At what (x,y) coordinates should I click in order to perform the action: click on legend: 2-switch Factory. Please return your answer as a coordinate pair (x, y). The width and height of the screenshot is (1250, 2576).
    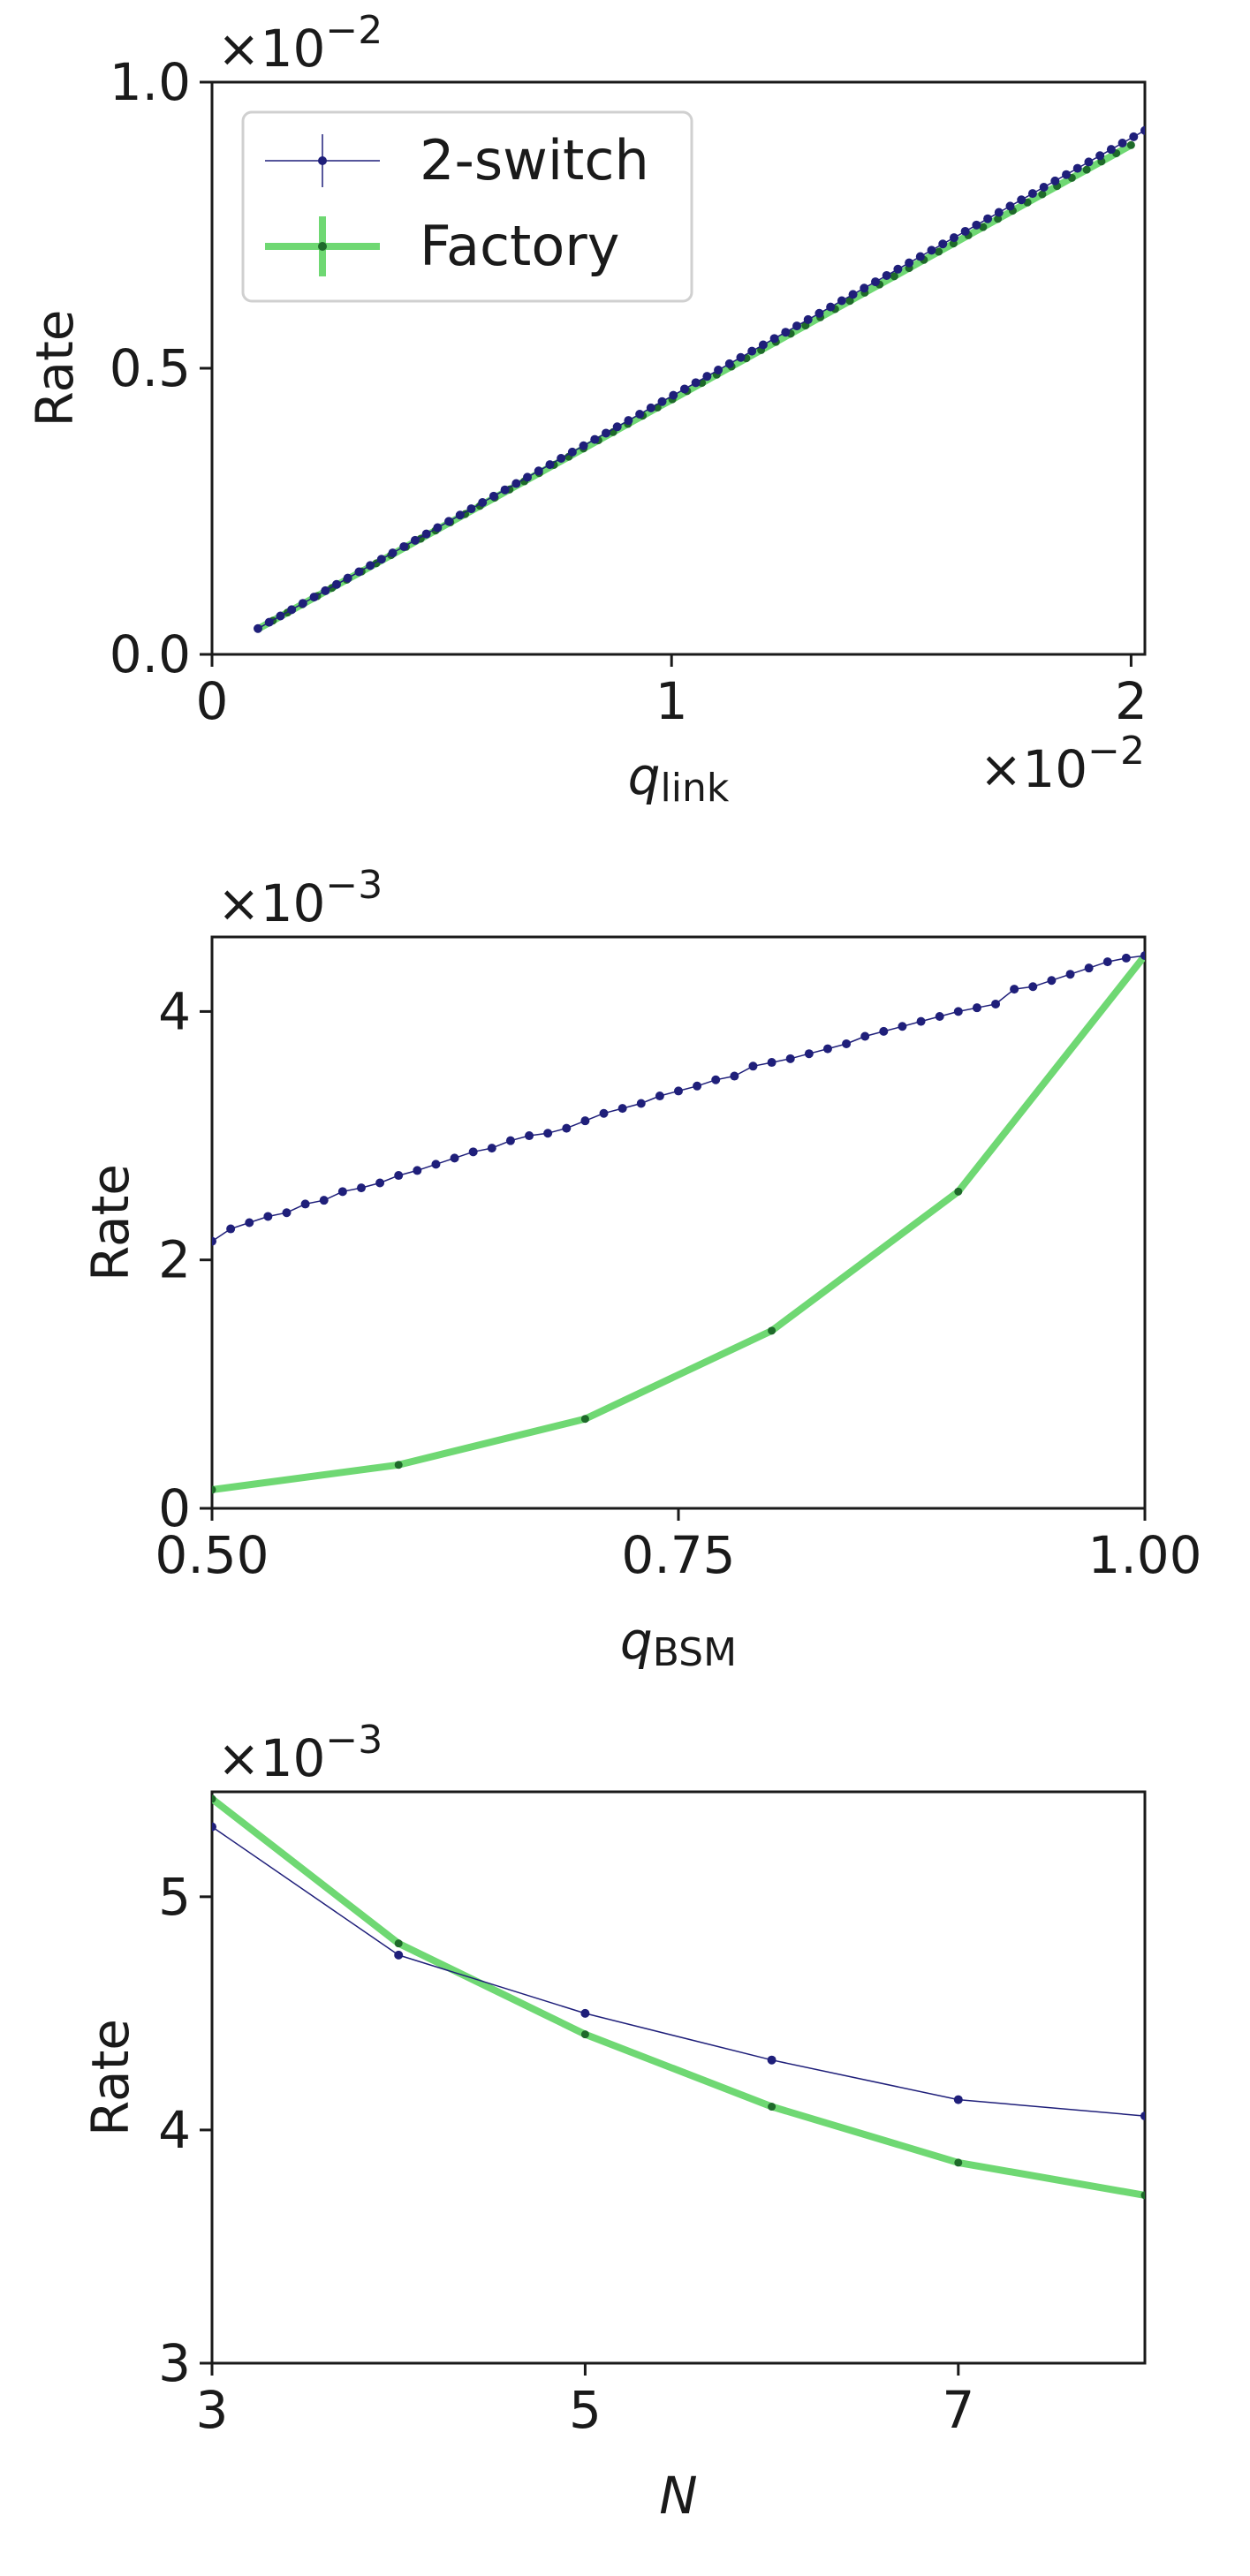
    Looking at the image, I should click on (467, 207).